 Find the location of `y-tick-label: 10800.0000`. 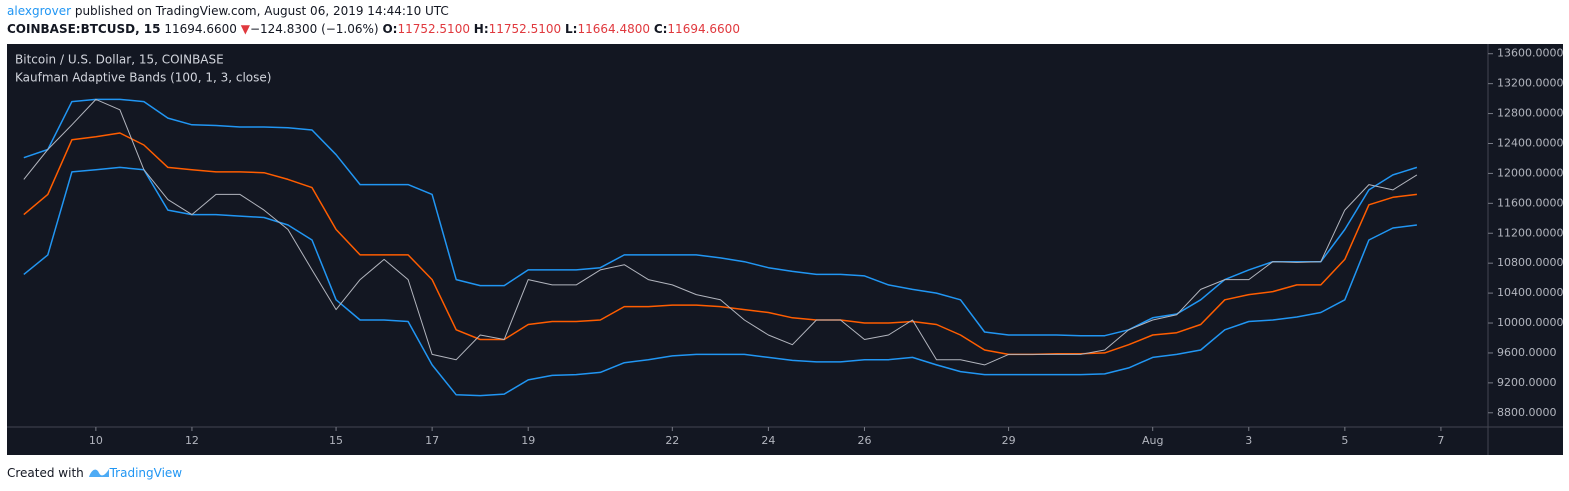

y-tick-label: 10800.0000 is located at coordinates (1530, 262).